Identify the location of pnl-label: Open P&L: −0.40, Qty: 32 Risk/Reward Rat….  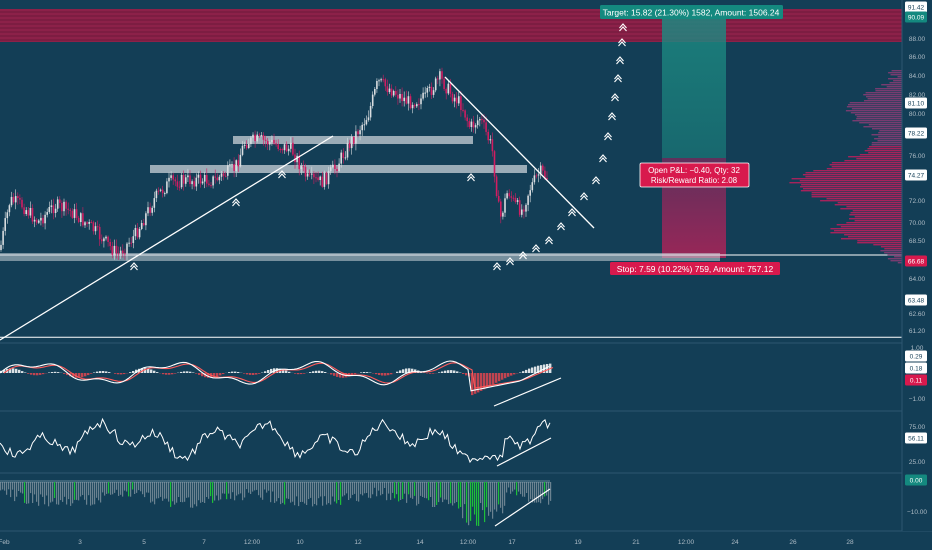
(694, 175).